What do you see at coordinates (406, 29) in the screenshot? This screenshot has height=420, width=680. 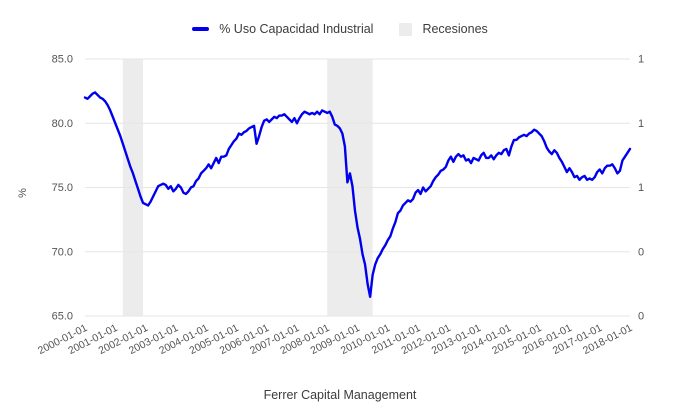 I see `recession-swatch-icon` at bounding box center [406, 29].